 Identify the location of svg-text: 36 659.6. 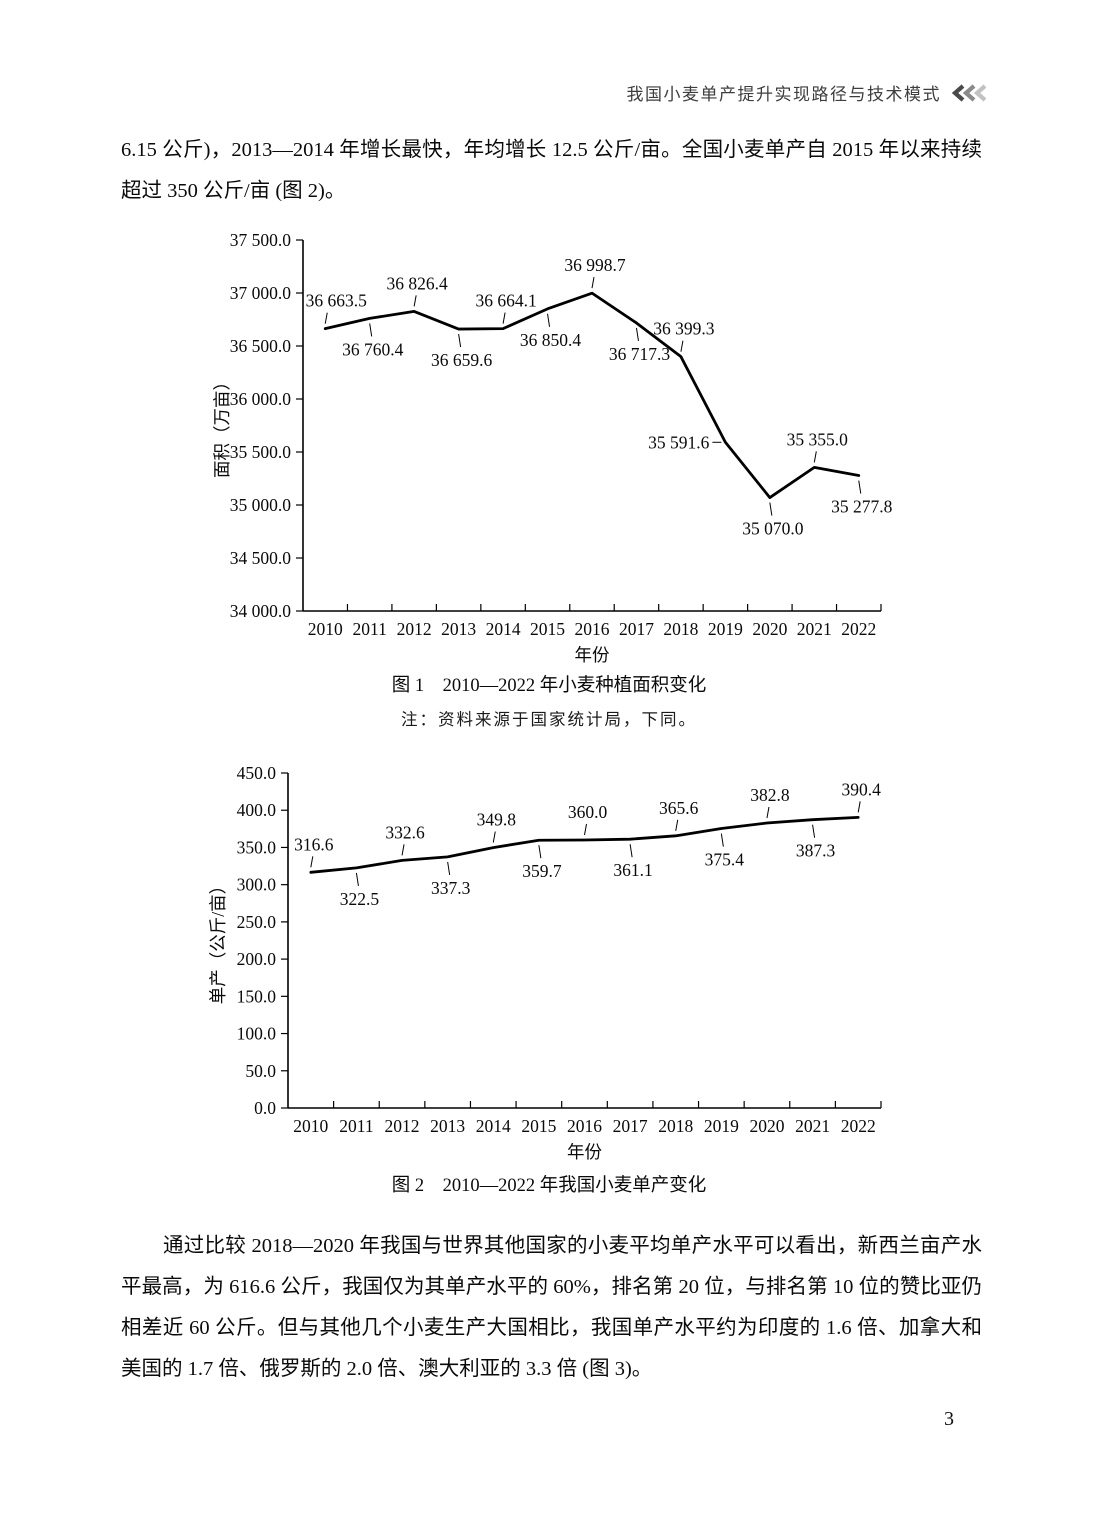
(462, 360).